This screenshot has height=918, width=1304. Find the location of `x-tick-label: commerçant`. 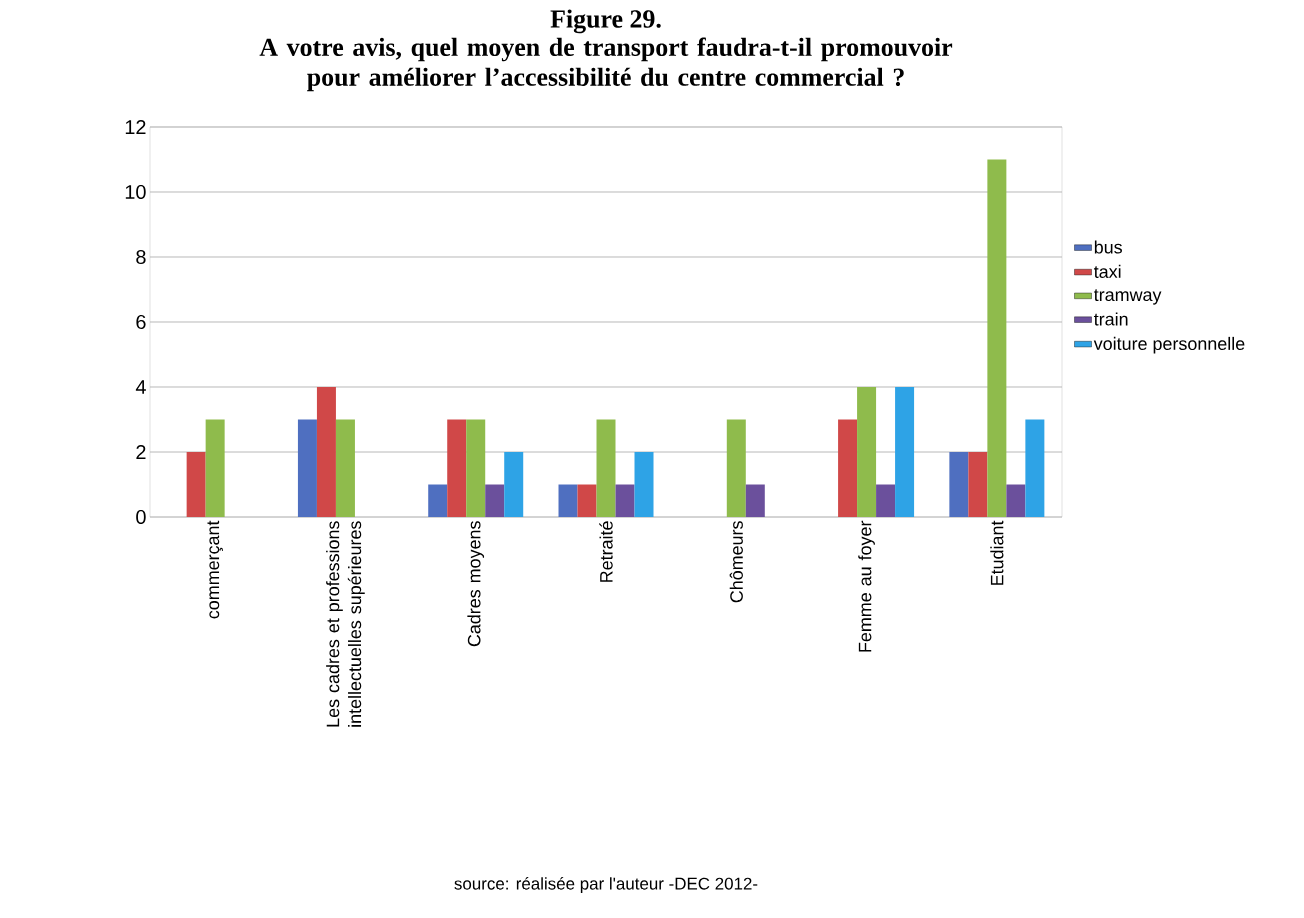

x-tick-label: commerçant is located at coordinates (215, 569).